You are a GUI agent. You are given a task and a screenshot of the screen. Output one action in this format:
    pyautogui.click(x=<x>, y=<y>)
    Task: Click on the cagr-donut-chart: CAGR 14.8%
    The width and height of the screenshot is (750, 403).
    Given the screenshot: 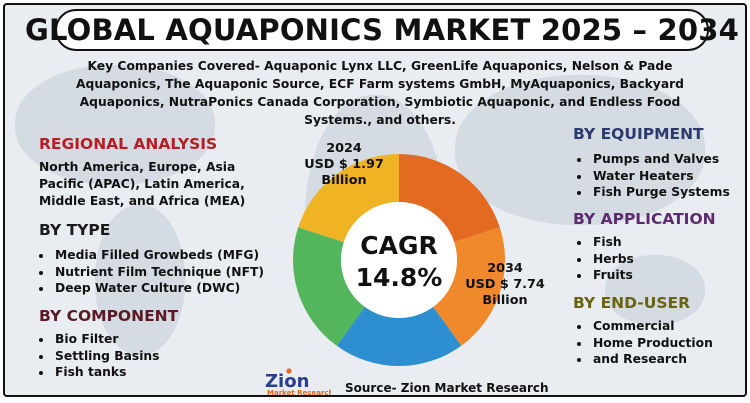 What is the action you would take?
    pyautogui.click(x=399, y=260)
    